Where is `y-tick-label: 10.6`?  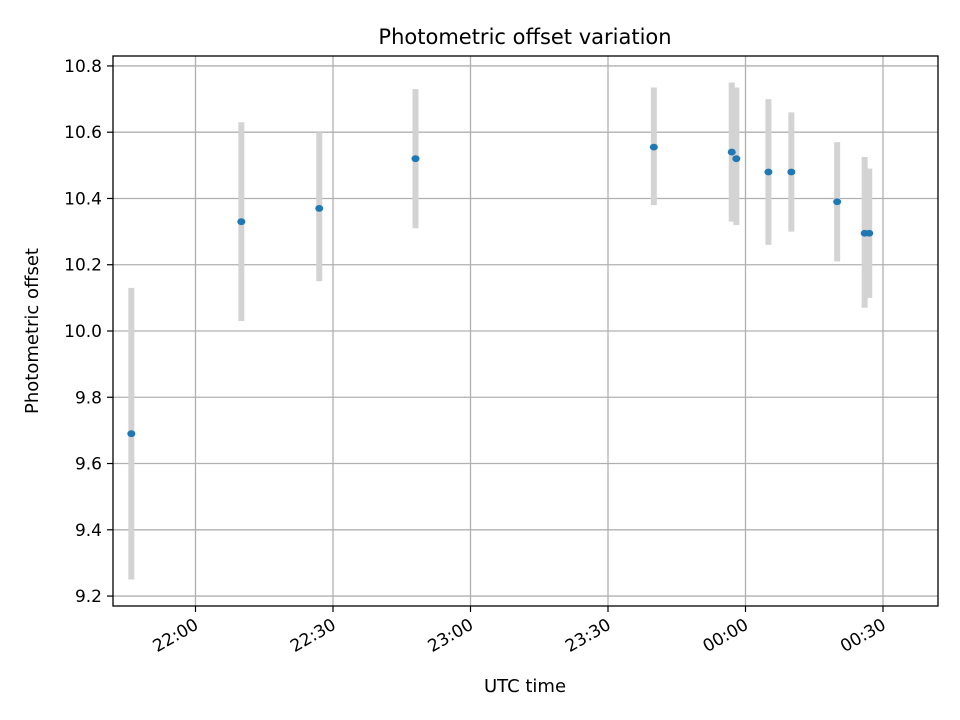
y-tick-label: 10.6 is located at coordinates (83, 133).